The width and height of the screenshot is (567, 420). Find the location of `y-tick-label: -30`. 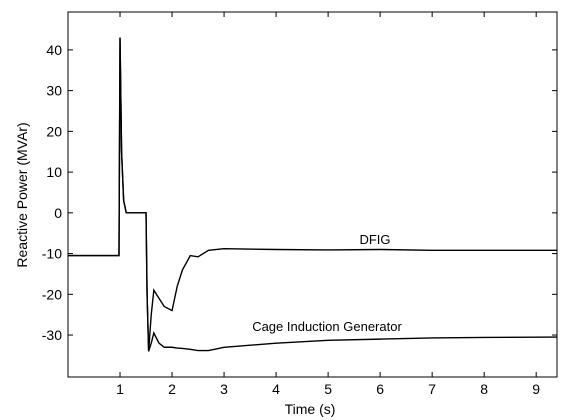

y-tick-label: -30 is located at coordinates (52, 335).